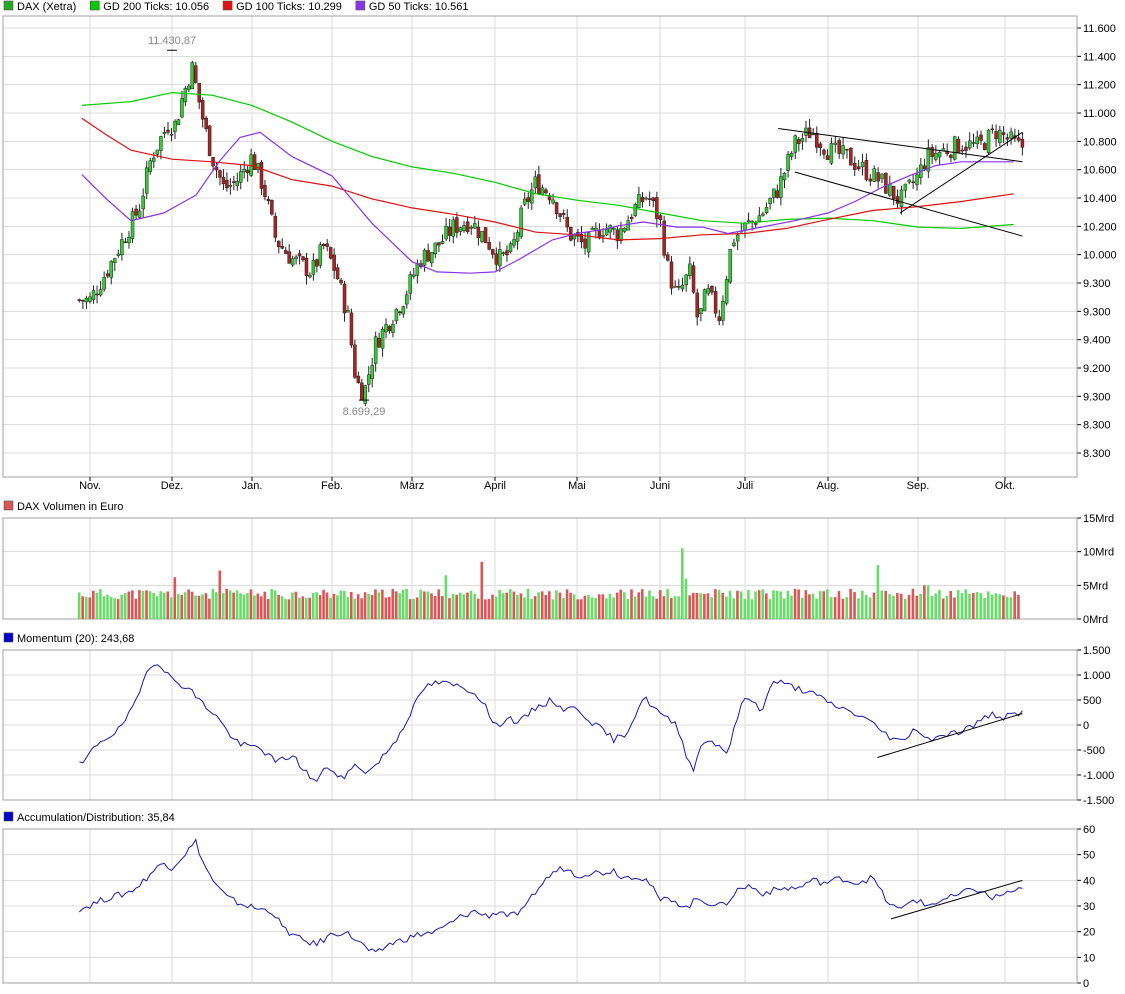  Describe the element at coordinates (1097, 454) in the screenshot. I see `y-tick-label: 8.300` at that location.